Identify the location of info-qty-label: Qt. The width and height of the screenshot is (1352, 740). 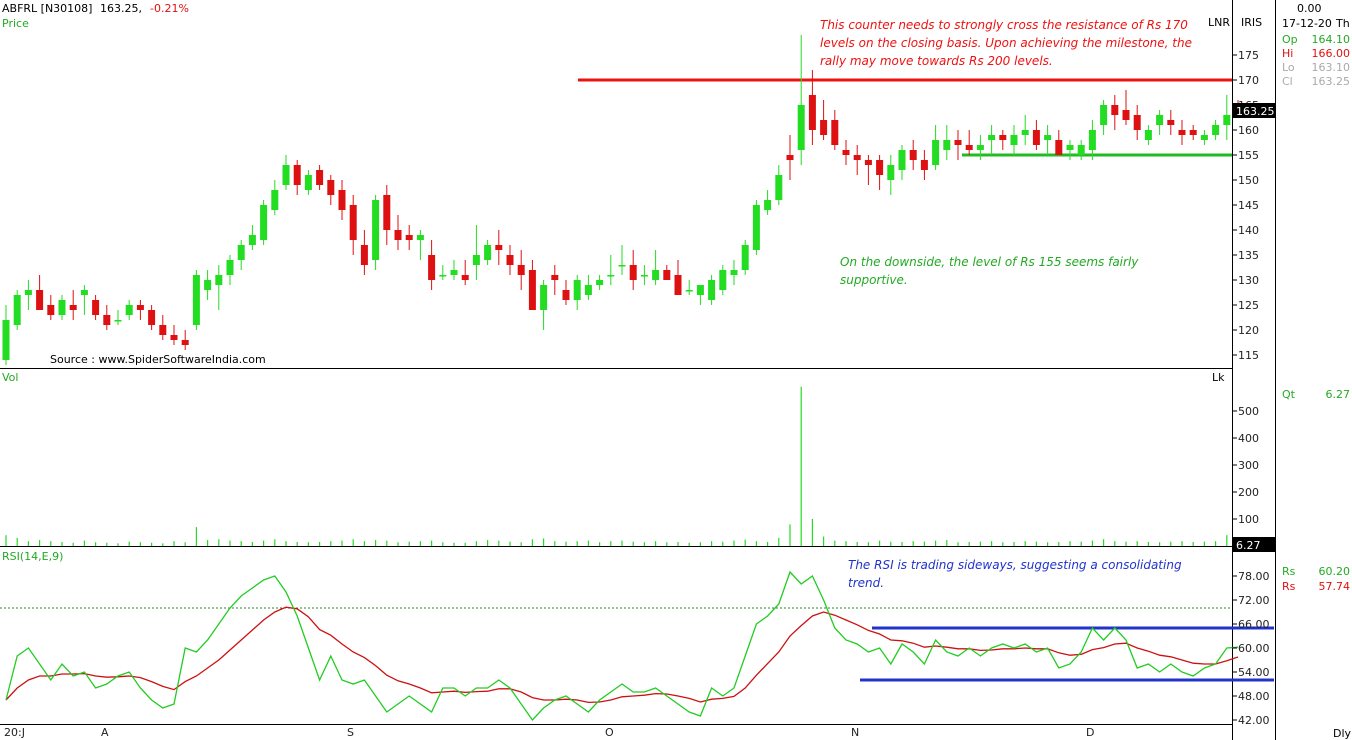
(1289, 394).